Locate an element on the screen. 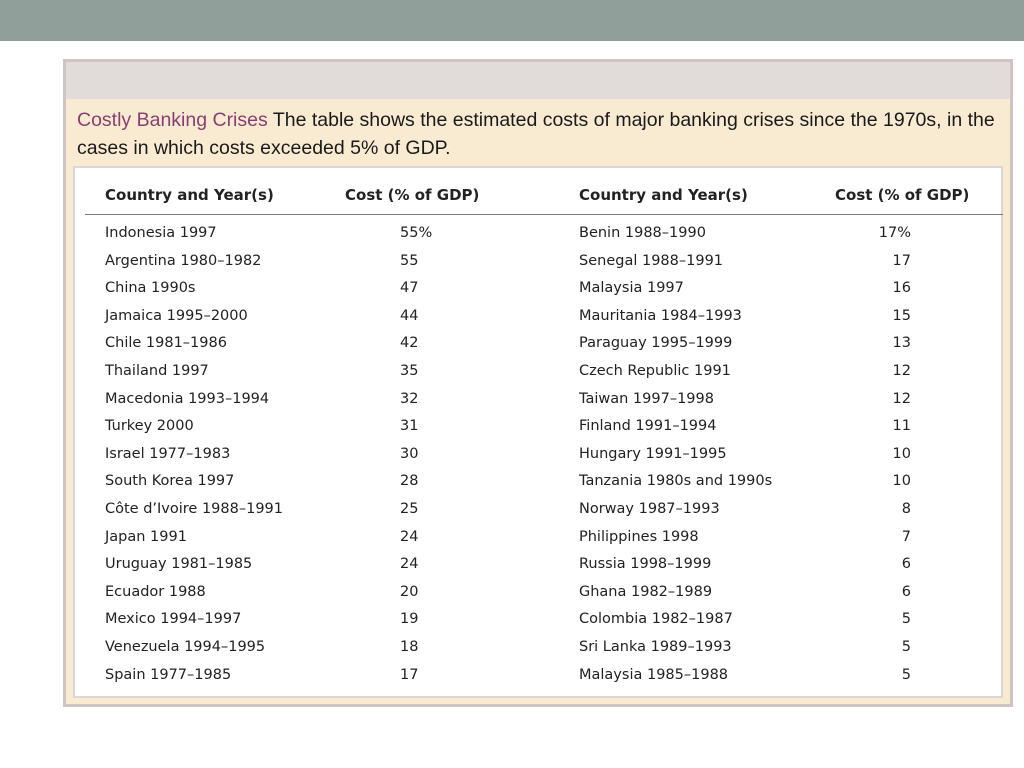  table-cell-country: Ghana 1982–1989 is located at coordinates (646, 591).